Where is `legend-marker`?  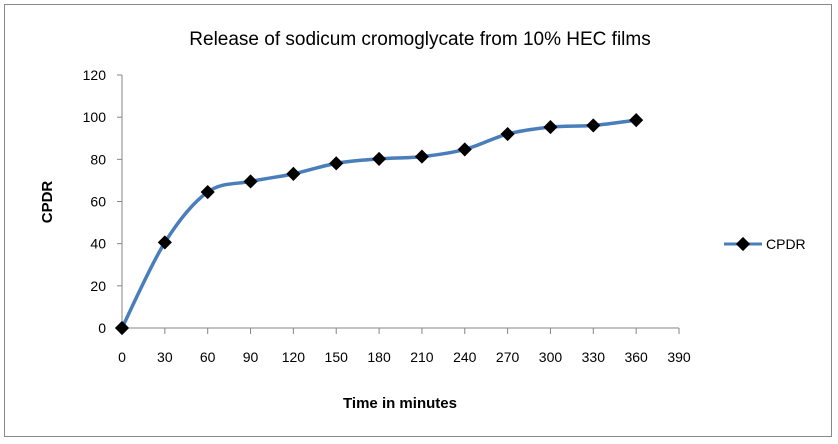
legend-marker is located at coordinates (743, 244).